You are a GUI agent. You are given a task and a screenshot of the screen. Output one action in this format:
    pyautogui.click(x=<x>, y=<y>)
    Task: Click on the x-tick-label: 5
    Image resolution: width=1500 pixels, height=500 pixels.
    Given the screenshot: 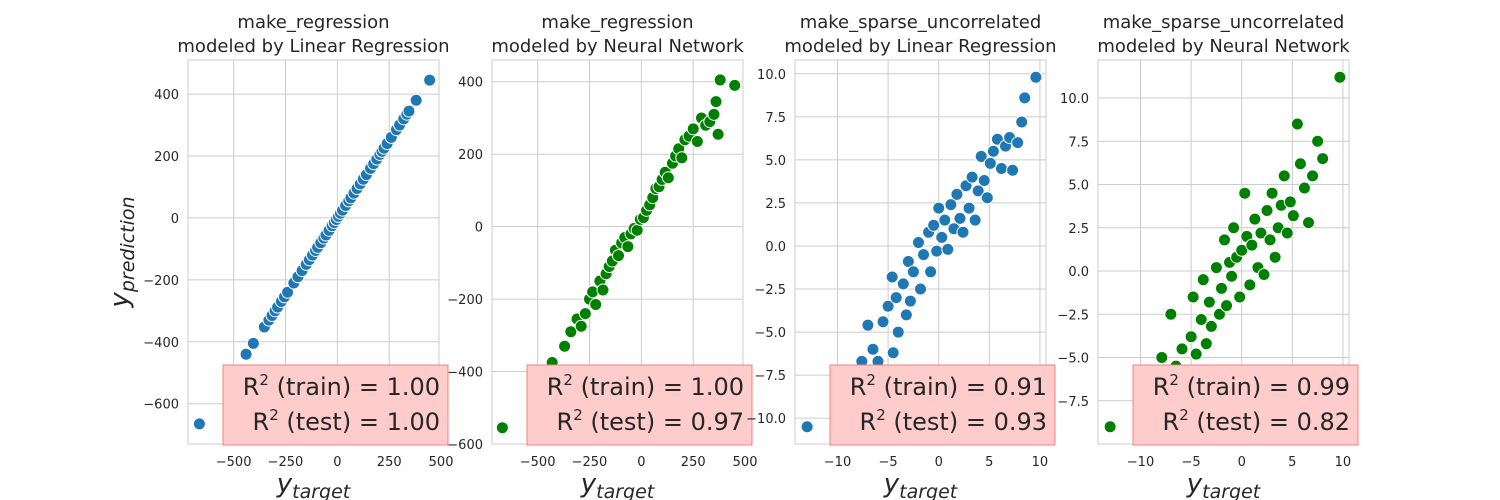 What is the action you would take?
    pyautogui.click(x=989, y=462)
    